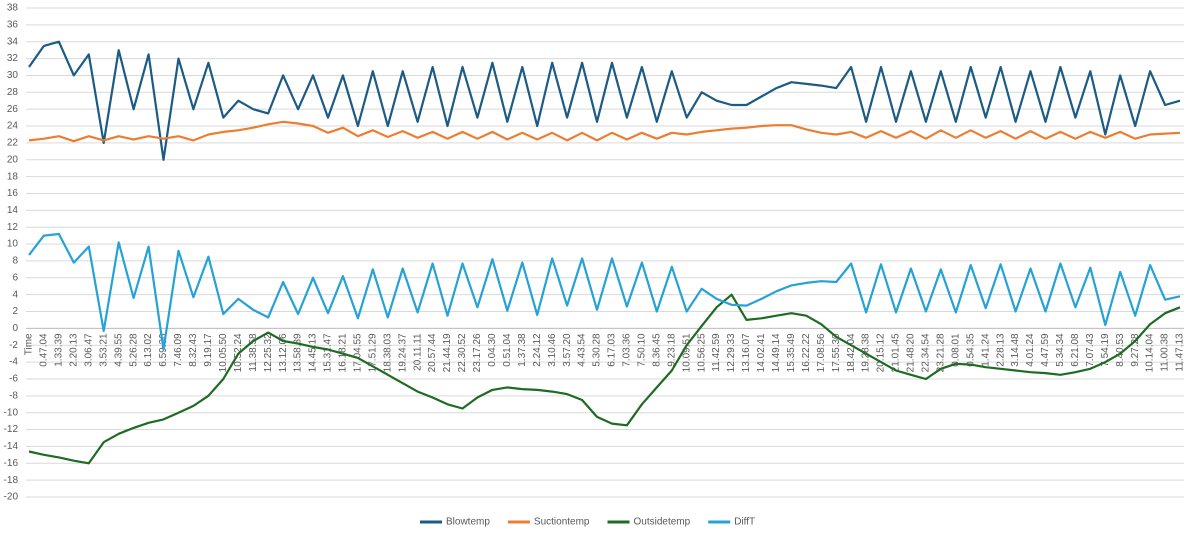 The height and width of the screenshot is (536, 1187). What do you see at coordinates (15, 277) in the screenshot?
I see `y-tick-label: 6` at bounding box center [15, 277].